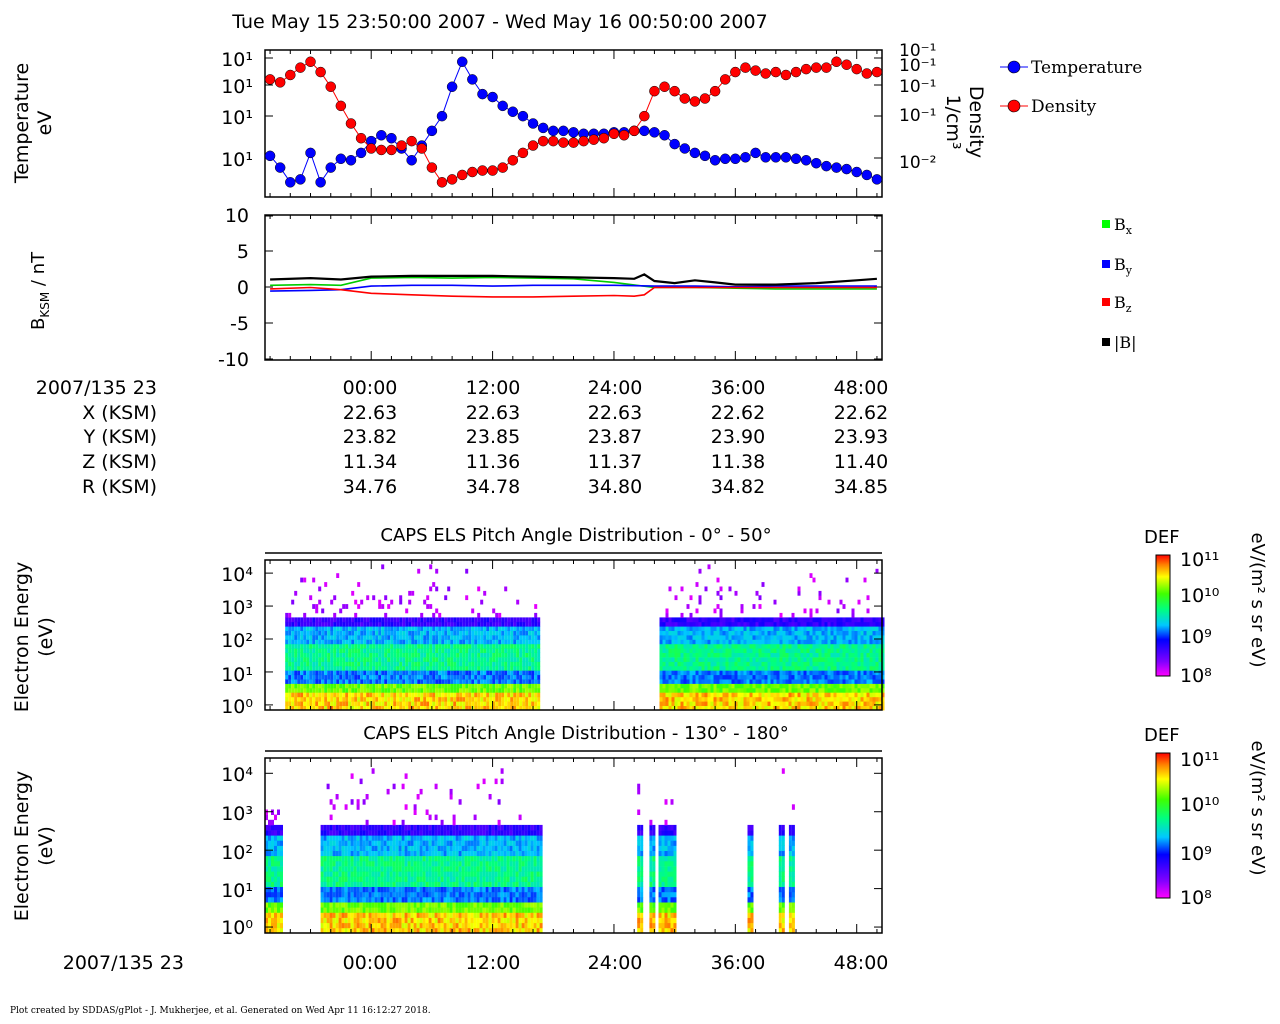 This screenshot has width=1280, height=1024. I want to click on ephem-z-value: 11.38, so click(738, 462).